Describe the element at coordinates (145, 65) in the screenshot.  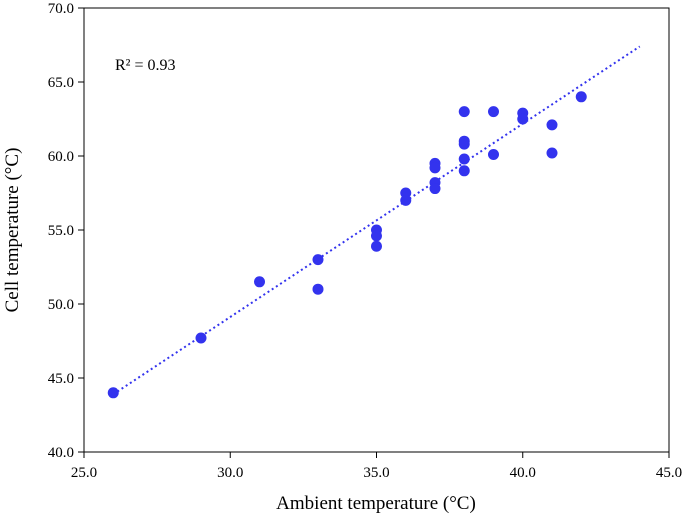
I see `r-squared-annotation: R² = 0.93` at that location.